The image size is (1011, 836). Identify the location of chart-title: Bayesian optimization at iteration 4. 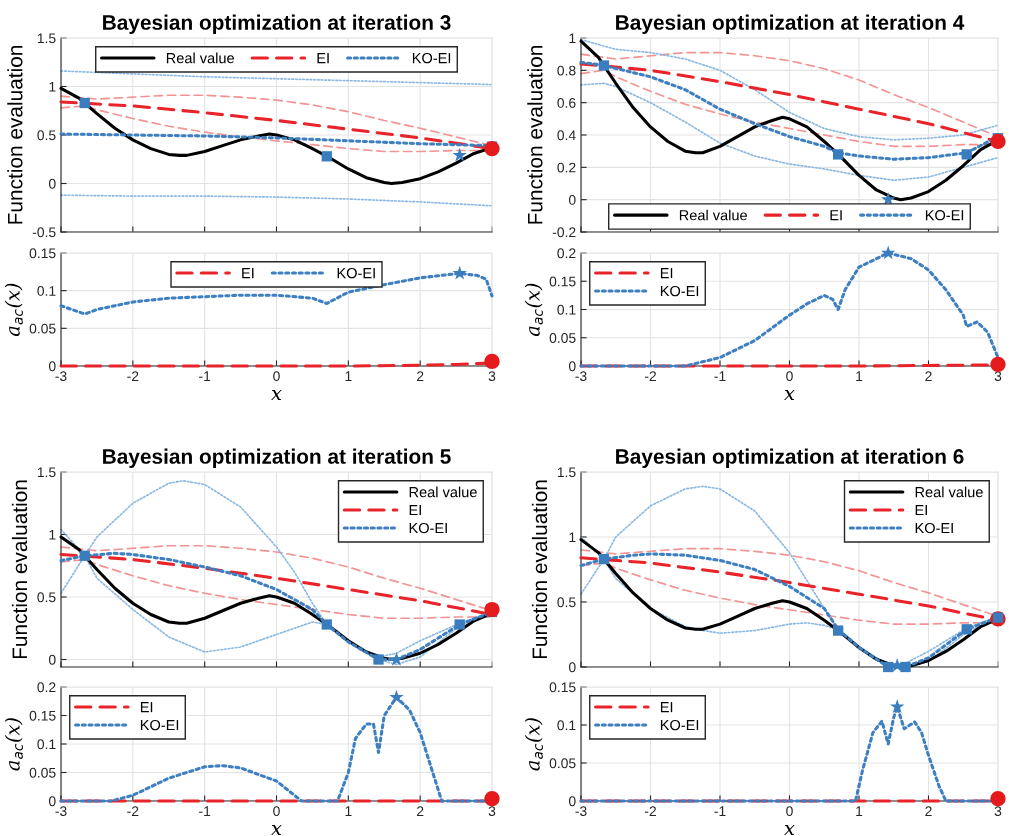
(790, 24).